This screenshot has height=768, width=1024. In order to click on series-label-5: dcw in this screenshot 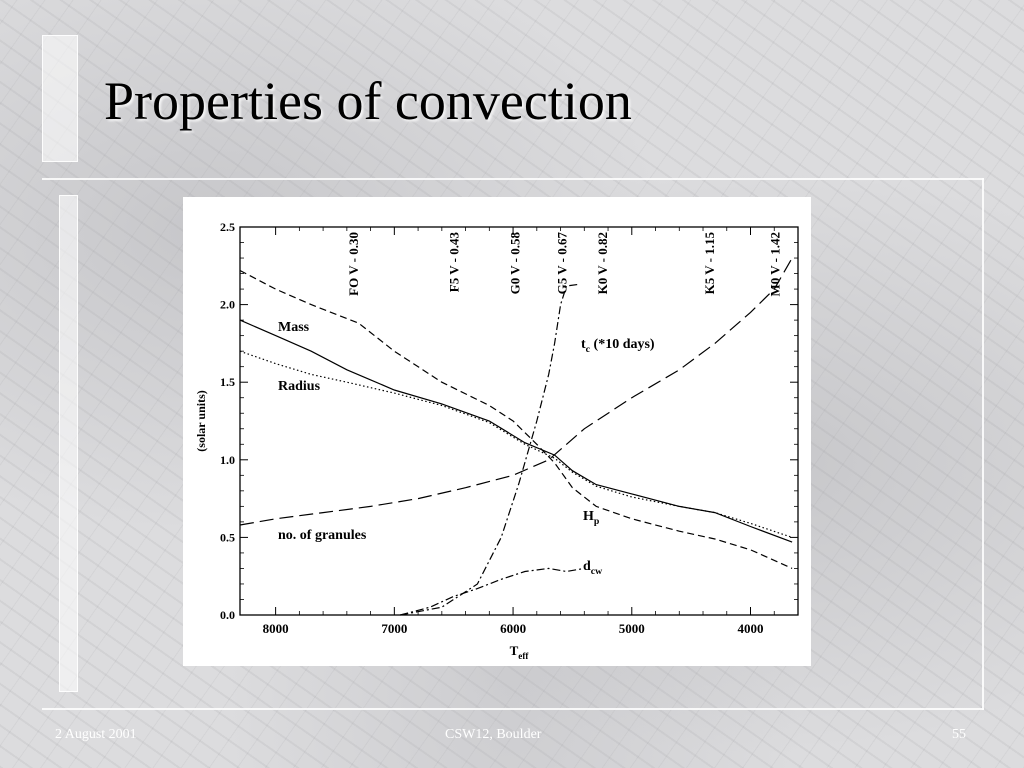, I will do `click(593, 568)`.